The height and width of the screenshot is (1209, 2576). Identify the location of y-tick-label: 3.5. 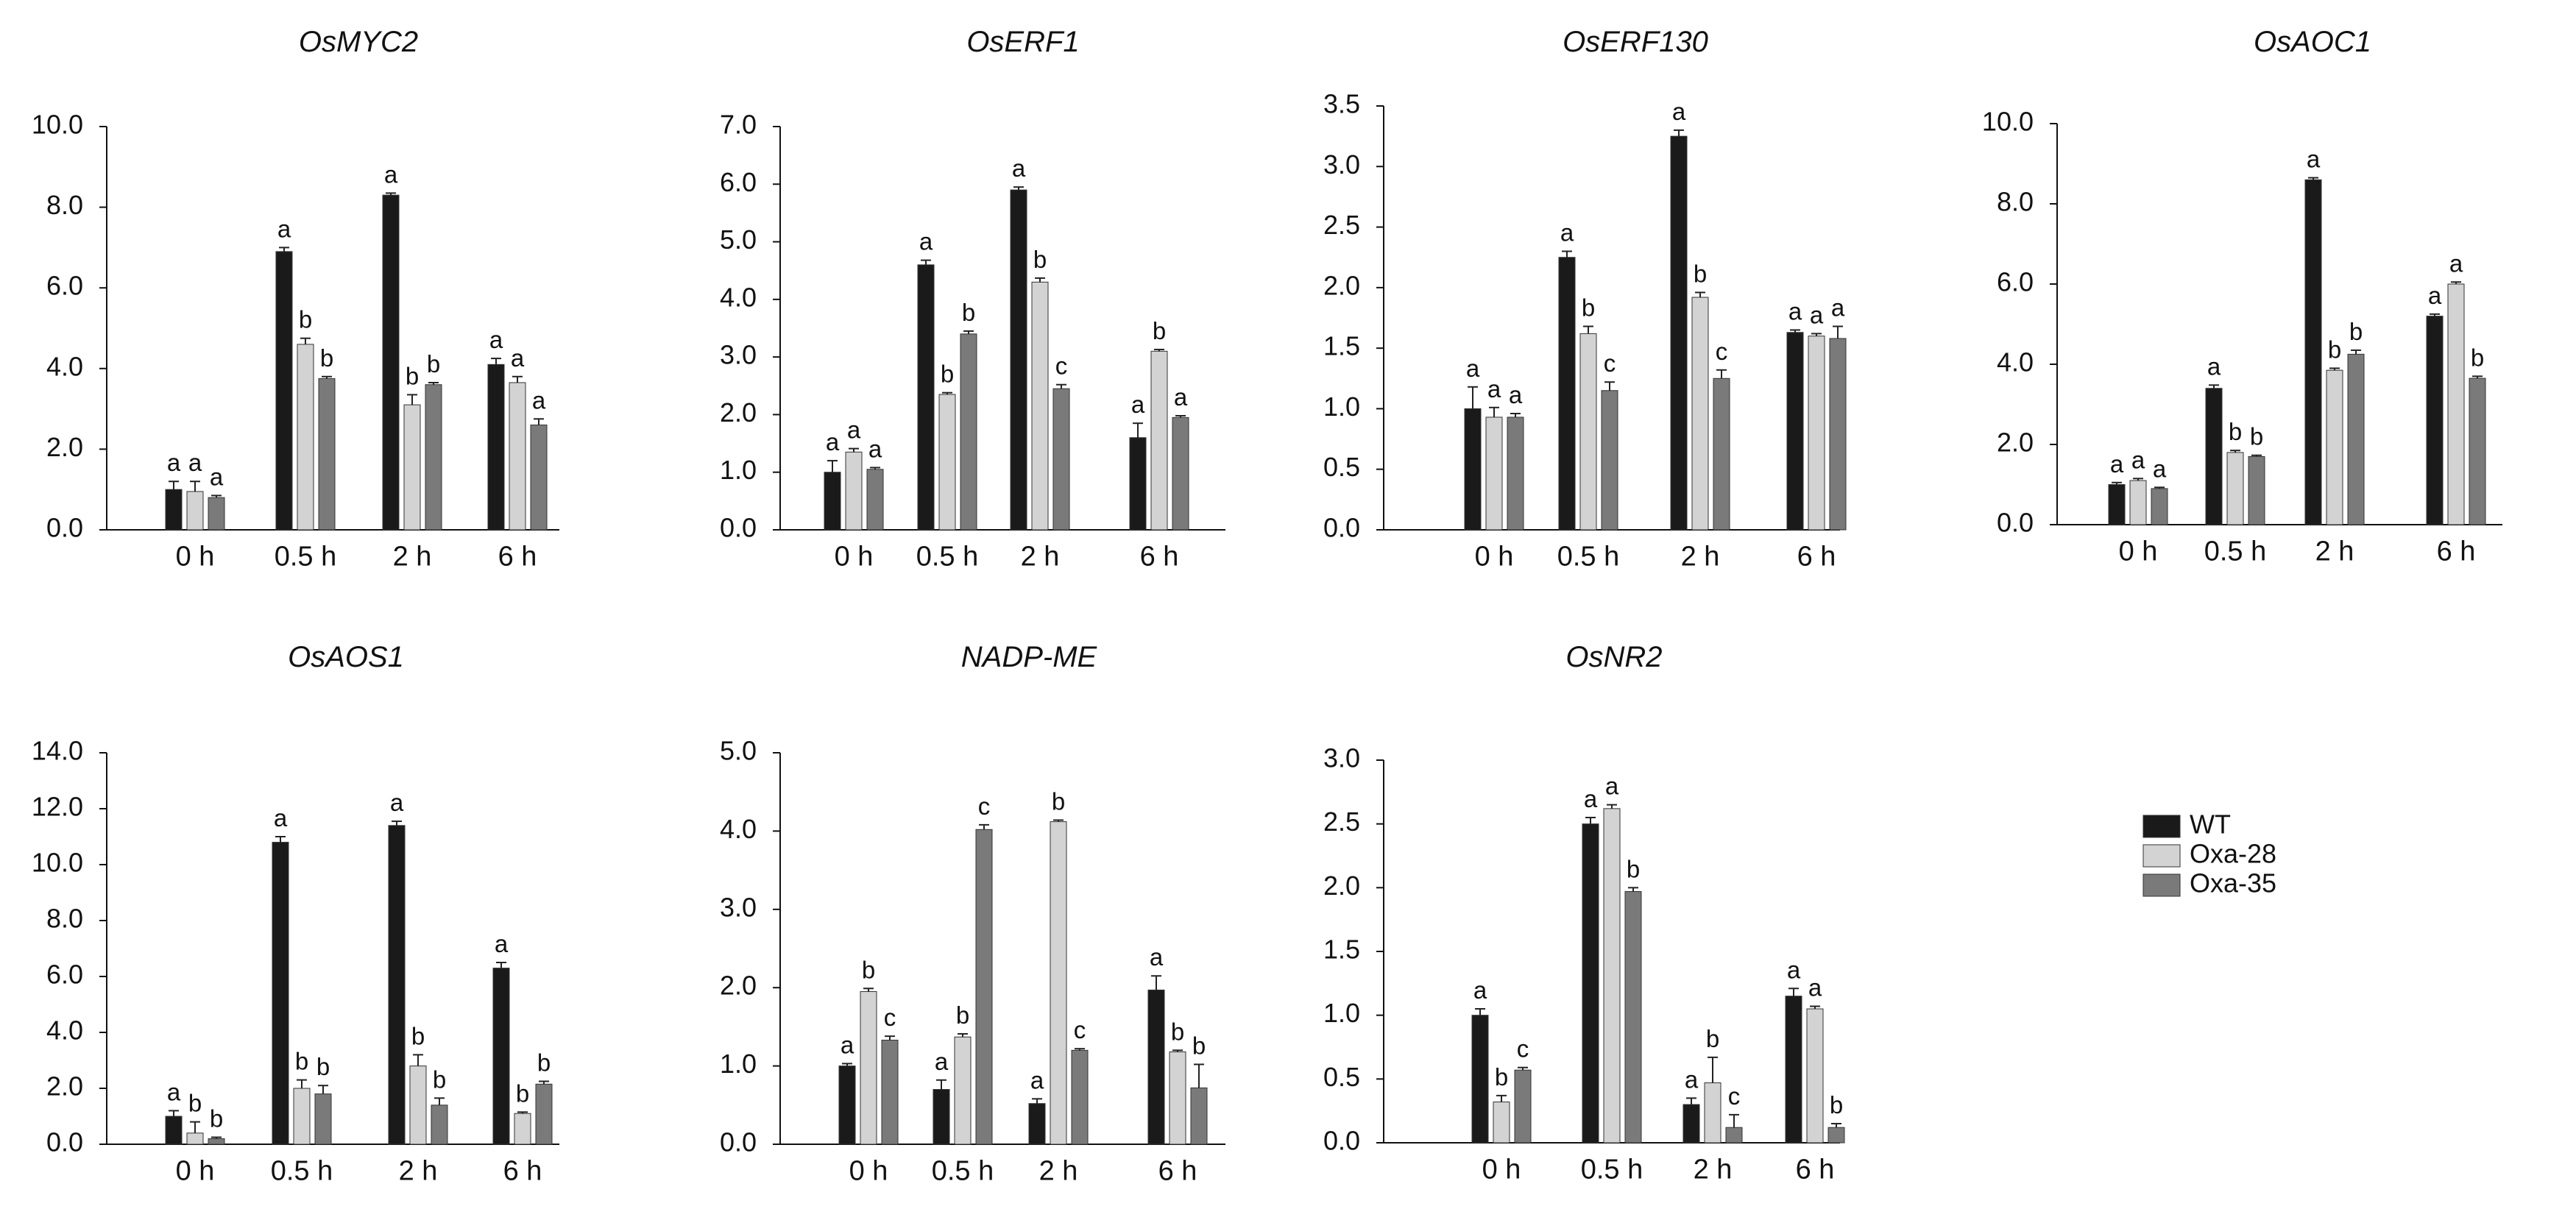
(1341, 104).